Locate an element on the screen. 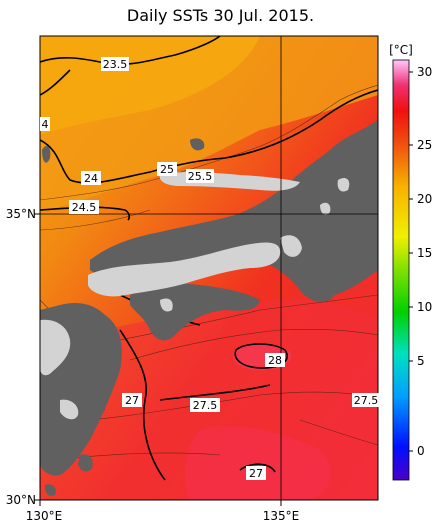 The width and height of the screenshot is (441, 527). map-title: Daily SSTs 30 Jul. 2015. is located at coordinates (220, 15).